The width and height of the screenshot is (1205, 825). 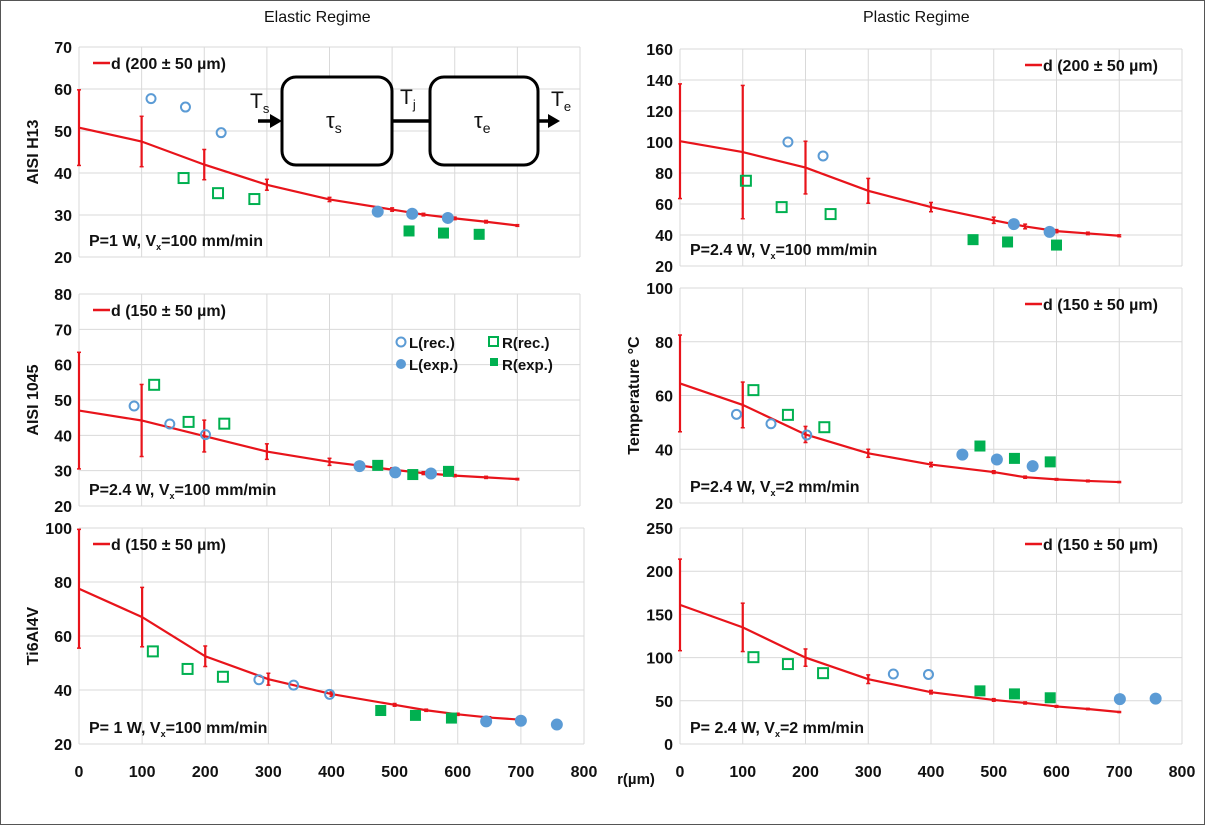 What do you see at coordinates (142, 772) in the screenshot?
I see `x-tick-label: 100` at bounding box center [142, 772].